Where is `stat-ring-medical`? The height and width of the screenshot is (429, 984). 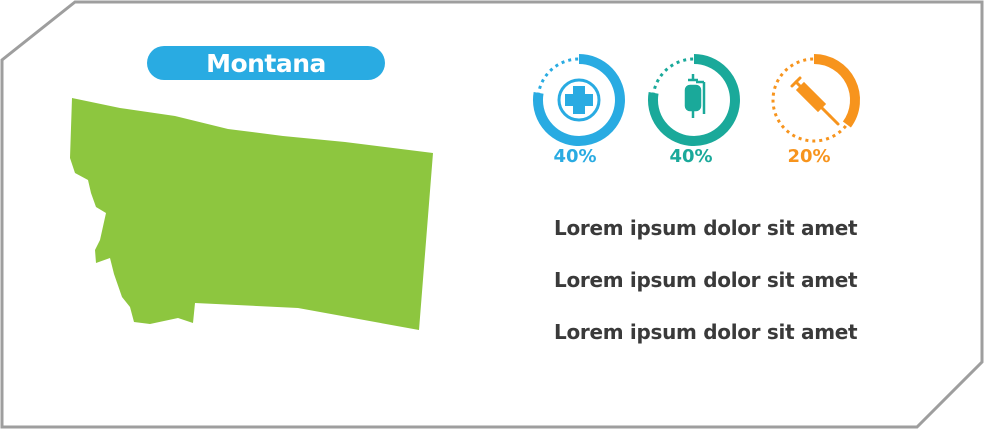 stat-ring-medical is located at coordinates (579, 100).